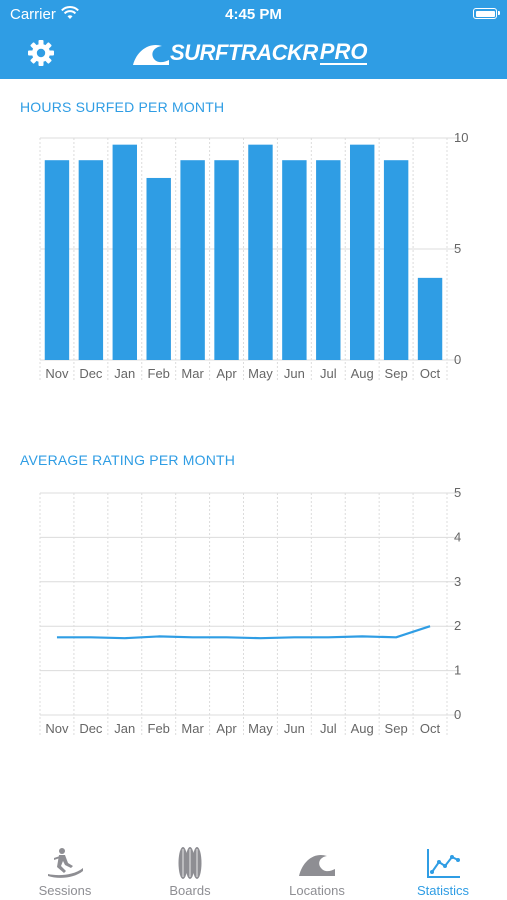  I want to click on bar-nov, so click(57, 260).